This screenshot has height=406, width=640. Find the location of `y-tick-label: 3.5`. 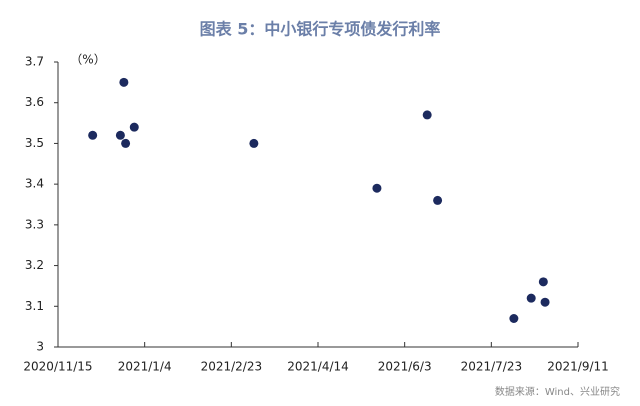

y-tick-label: 3.5 is located at coordinates (34, 143).